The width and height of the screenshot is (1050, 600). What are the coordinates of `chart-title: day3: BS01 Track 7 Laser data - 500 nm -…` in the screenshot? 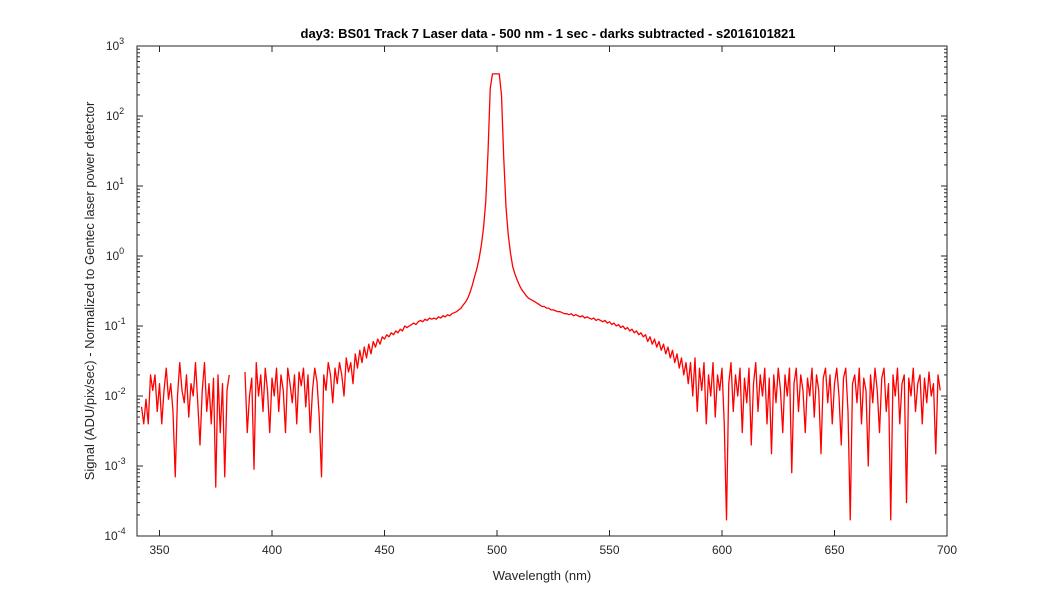 It's located at (548, 33).